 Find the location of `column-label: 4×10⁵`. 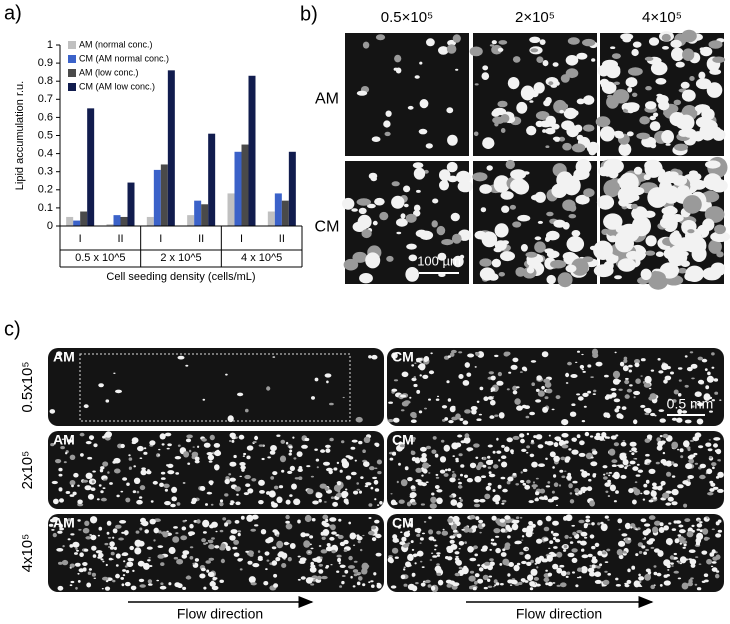

column-label: 4×10⁵ is located at coordinates (662, 17).